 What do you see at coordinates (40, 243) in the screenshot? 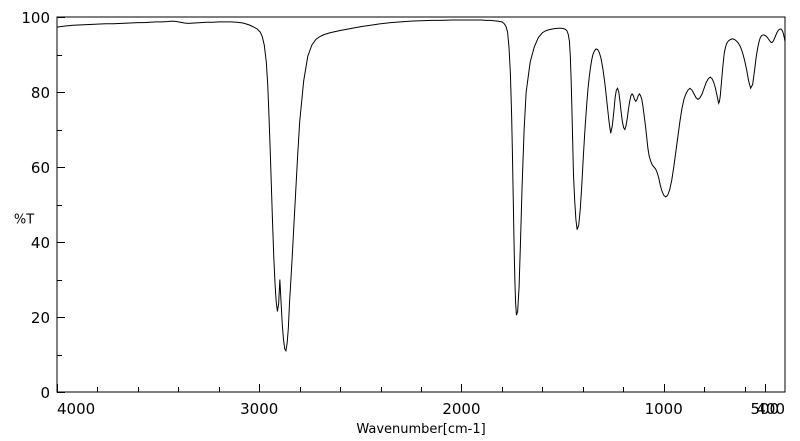
I see `y-tick-label: 40` at bounding box center [40, 243].